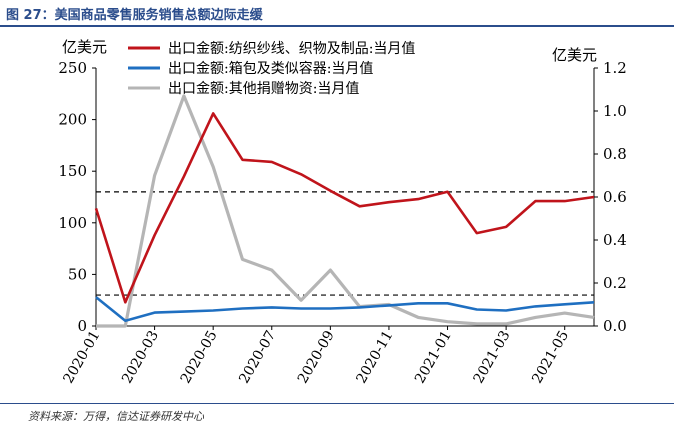 This screenshot has width=674, height=432. What do you see at coordinates (615, 154) in the screenshot?
I see `right-tick-label: 0.8` at bounding box center [615, 154].